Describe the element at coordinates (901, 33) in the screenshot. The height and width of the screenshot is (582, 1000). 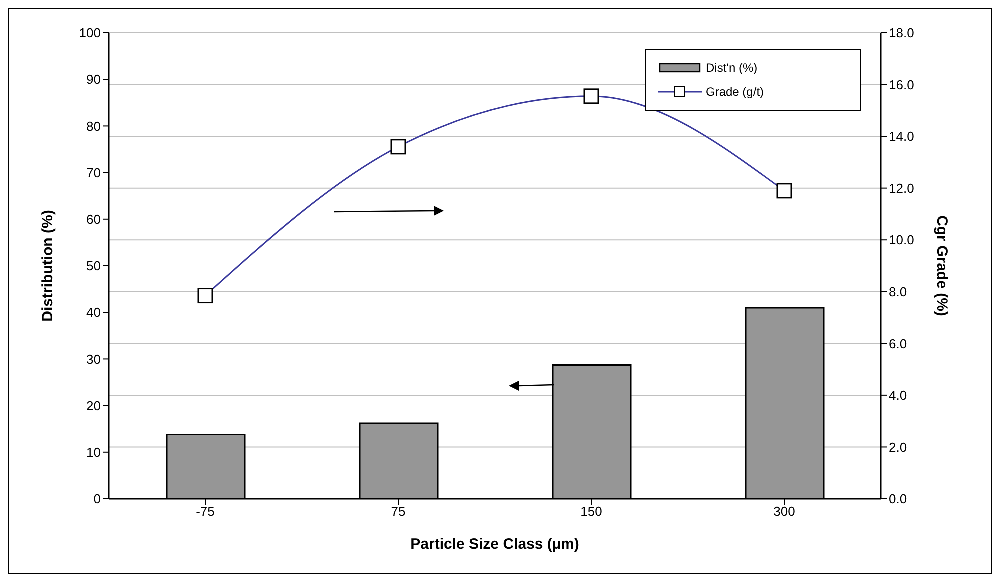
I see `y2-tick-label: 18.0` at that location.